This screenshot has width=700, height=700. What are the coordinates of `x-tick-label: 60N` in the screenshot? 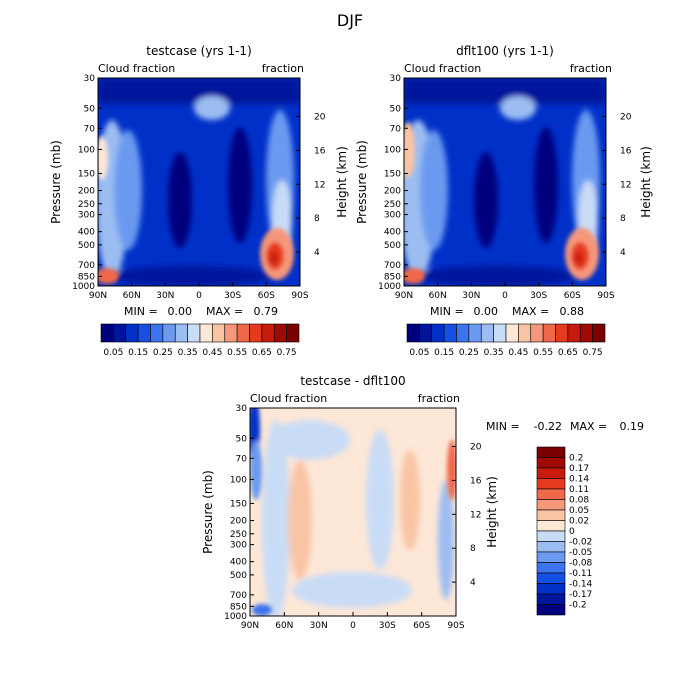 It's located at (284, 626).